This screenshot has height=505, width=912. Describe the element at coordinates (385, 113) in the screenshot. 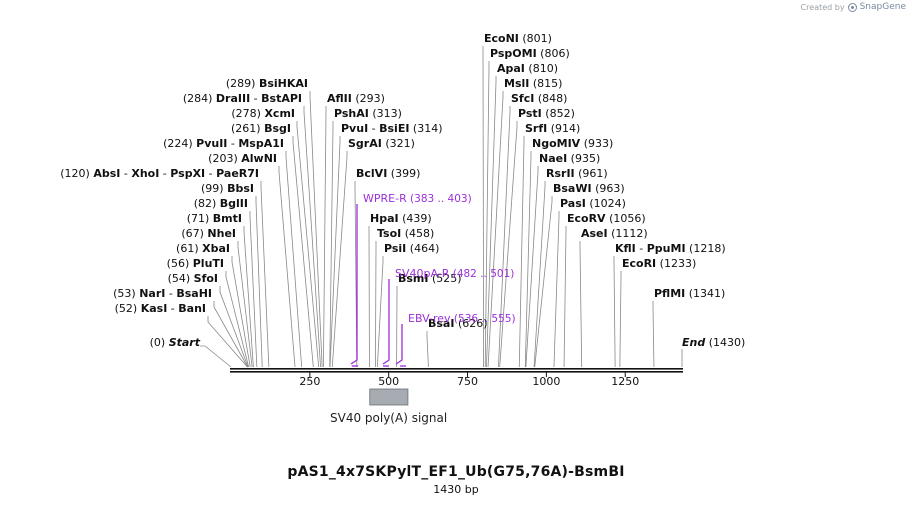

I see `site-position: (313)` at that location.